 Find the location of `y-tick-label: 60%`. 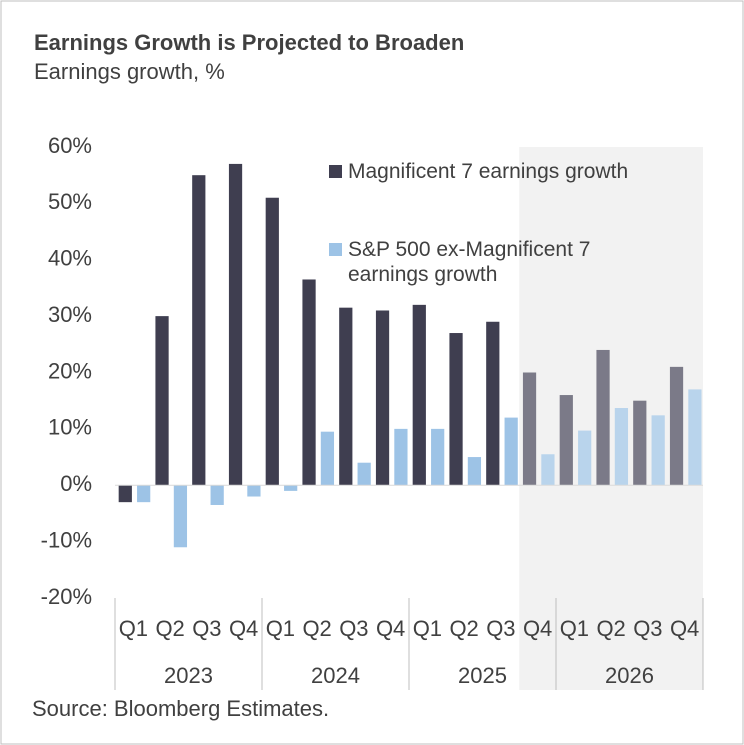

y-tick-label: 60% is located at coordinates (70, 145).